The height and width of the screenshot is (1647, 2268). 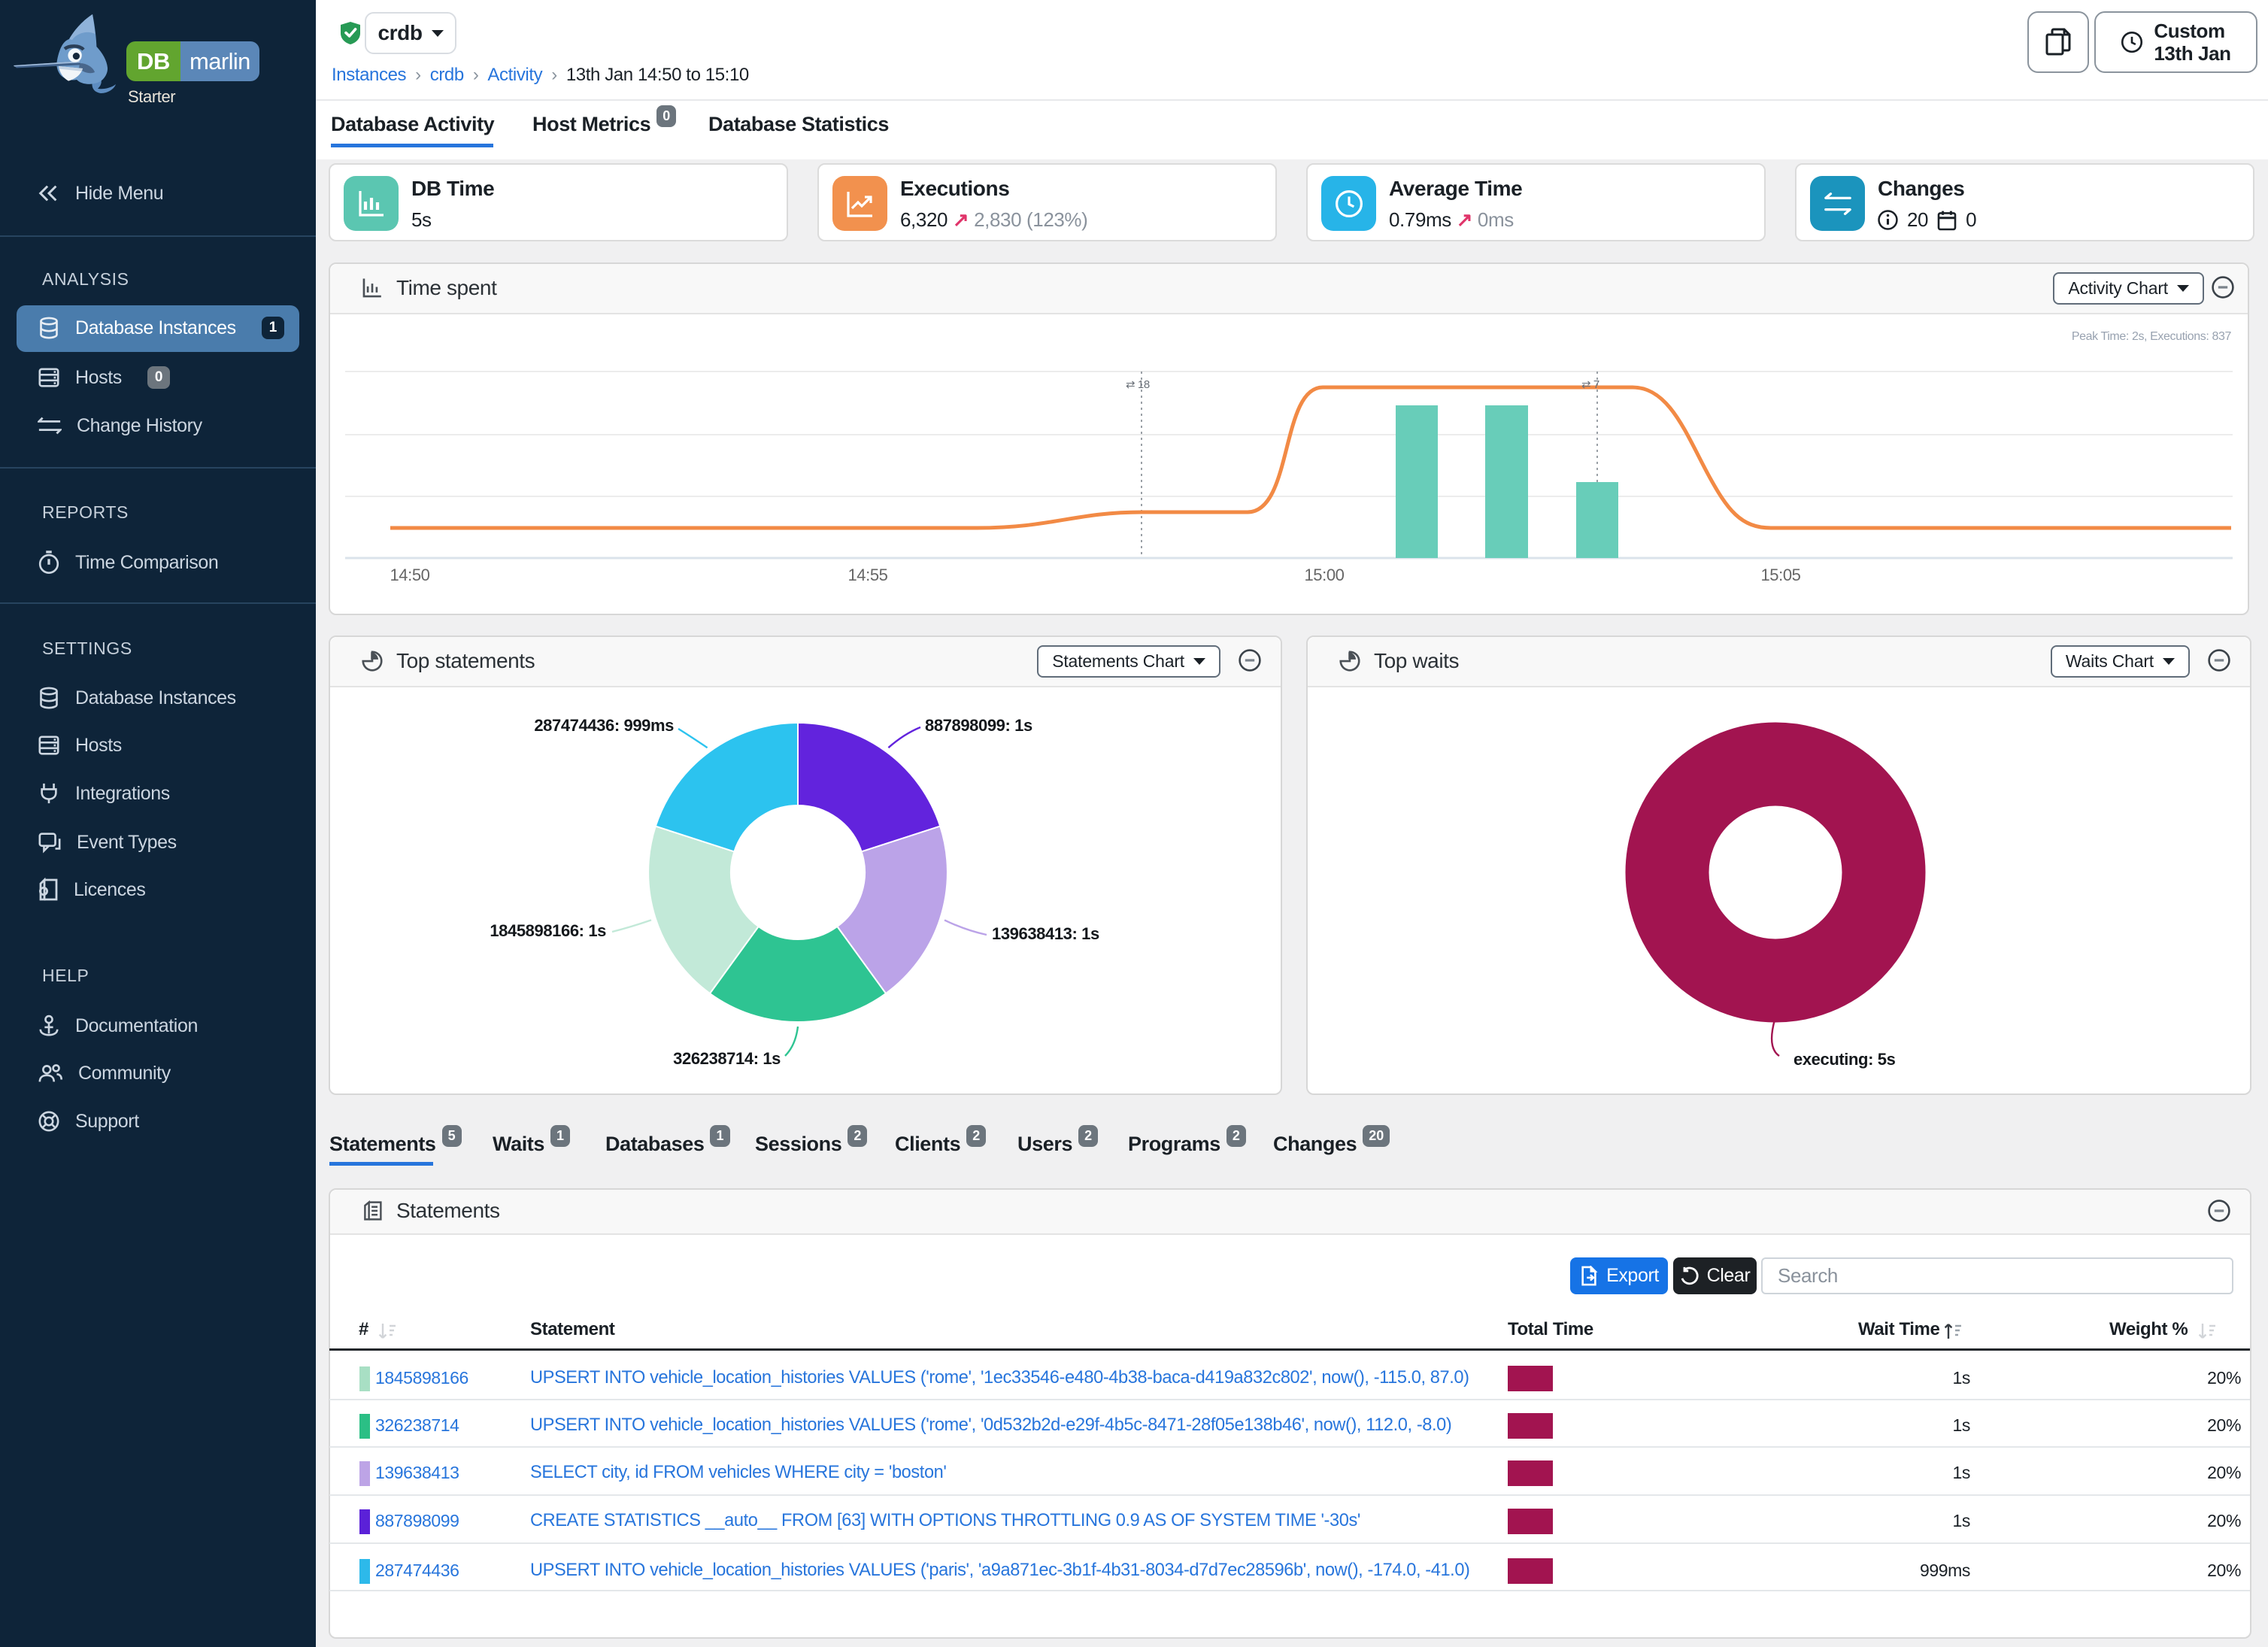 What do you see at coordinates (409, 575) in the screenshot?
I see `svg-text: 14:50` at bounding box center [409, 575].